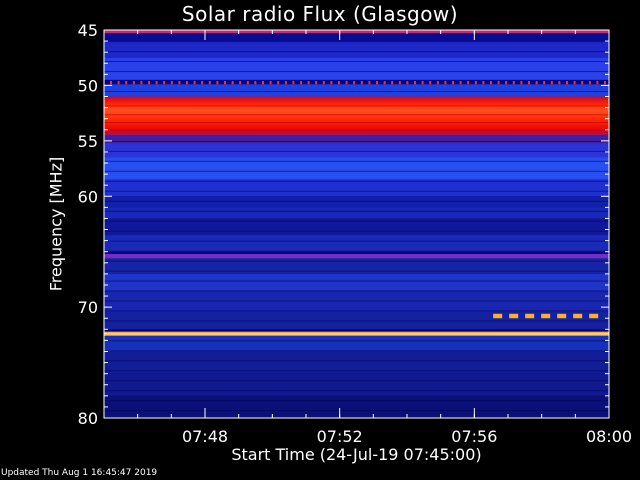 This screenshot has width=640, height=480. What do you see at coordinates (356, 123) in the screenshot?
I see `band-texture` at bounding box center [356, 123].